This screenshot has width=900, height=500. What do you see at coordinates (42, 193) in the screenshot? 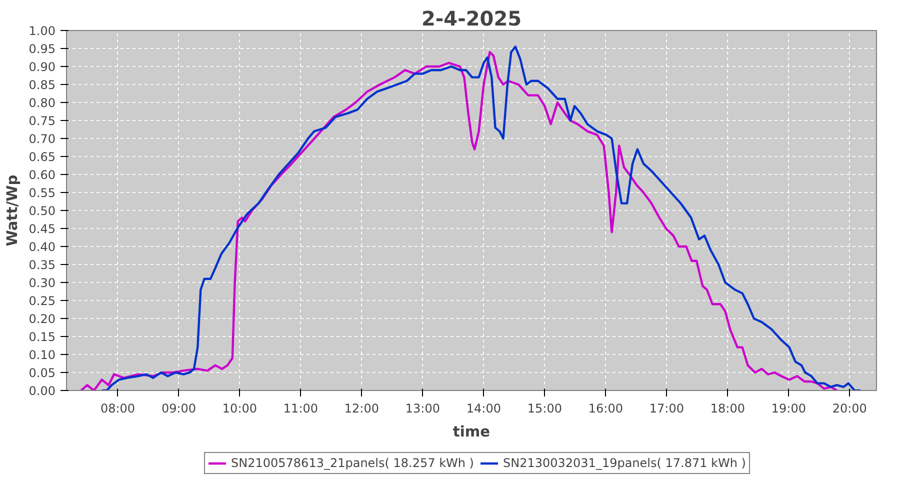
I see `y-tick-label: 0.55` at bounding box center [42, 193].